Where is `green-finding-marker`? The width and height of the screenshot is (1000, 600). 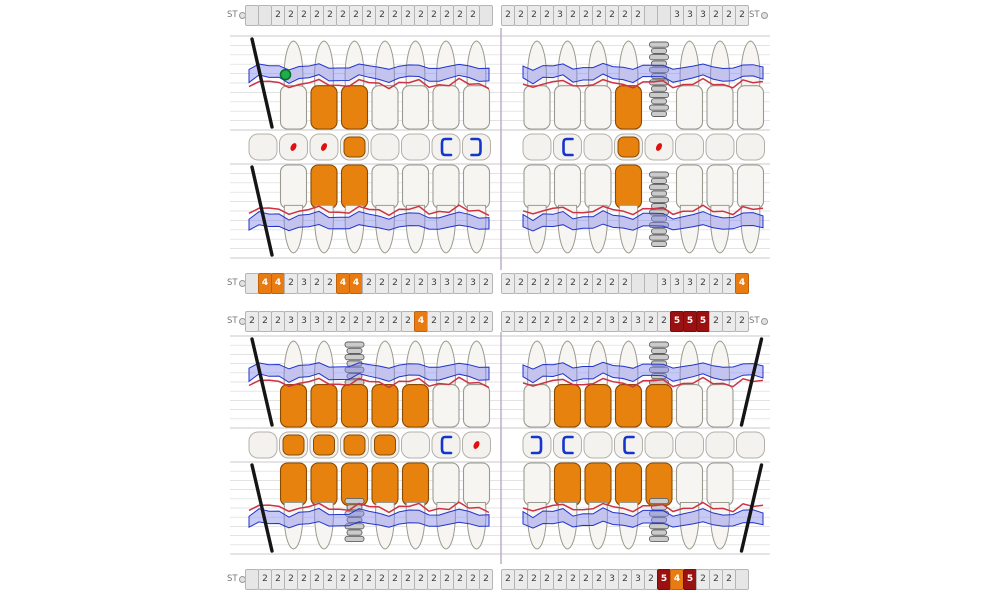
green-finding-marker is located at coordinates (285, 74).